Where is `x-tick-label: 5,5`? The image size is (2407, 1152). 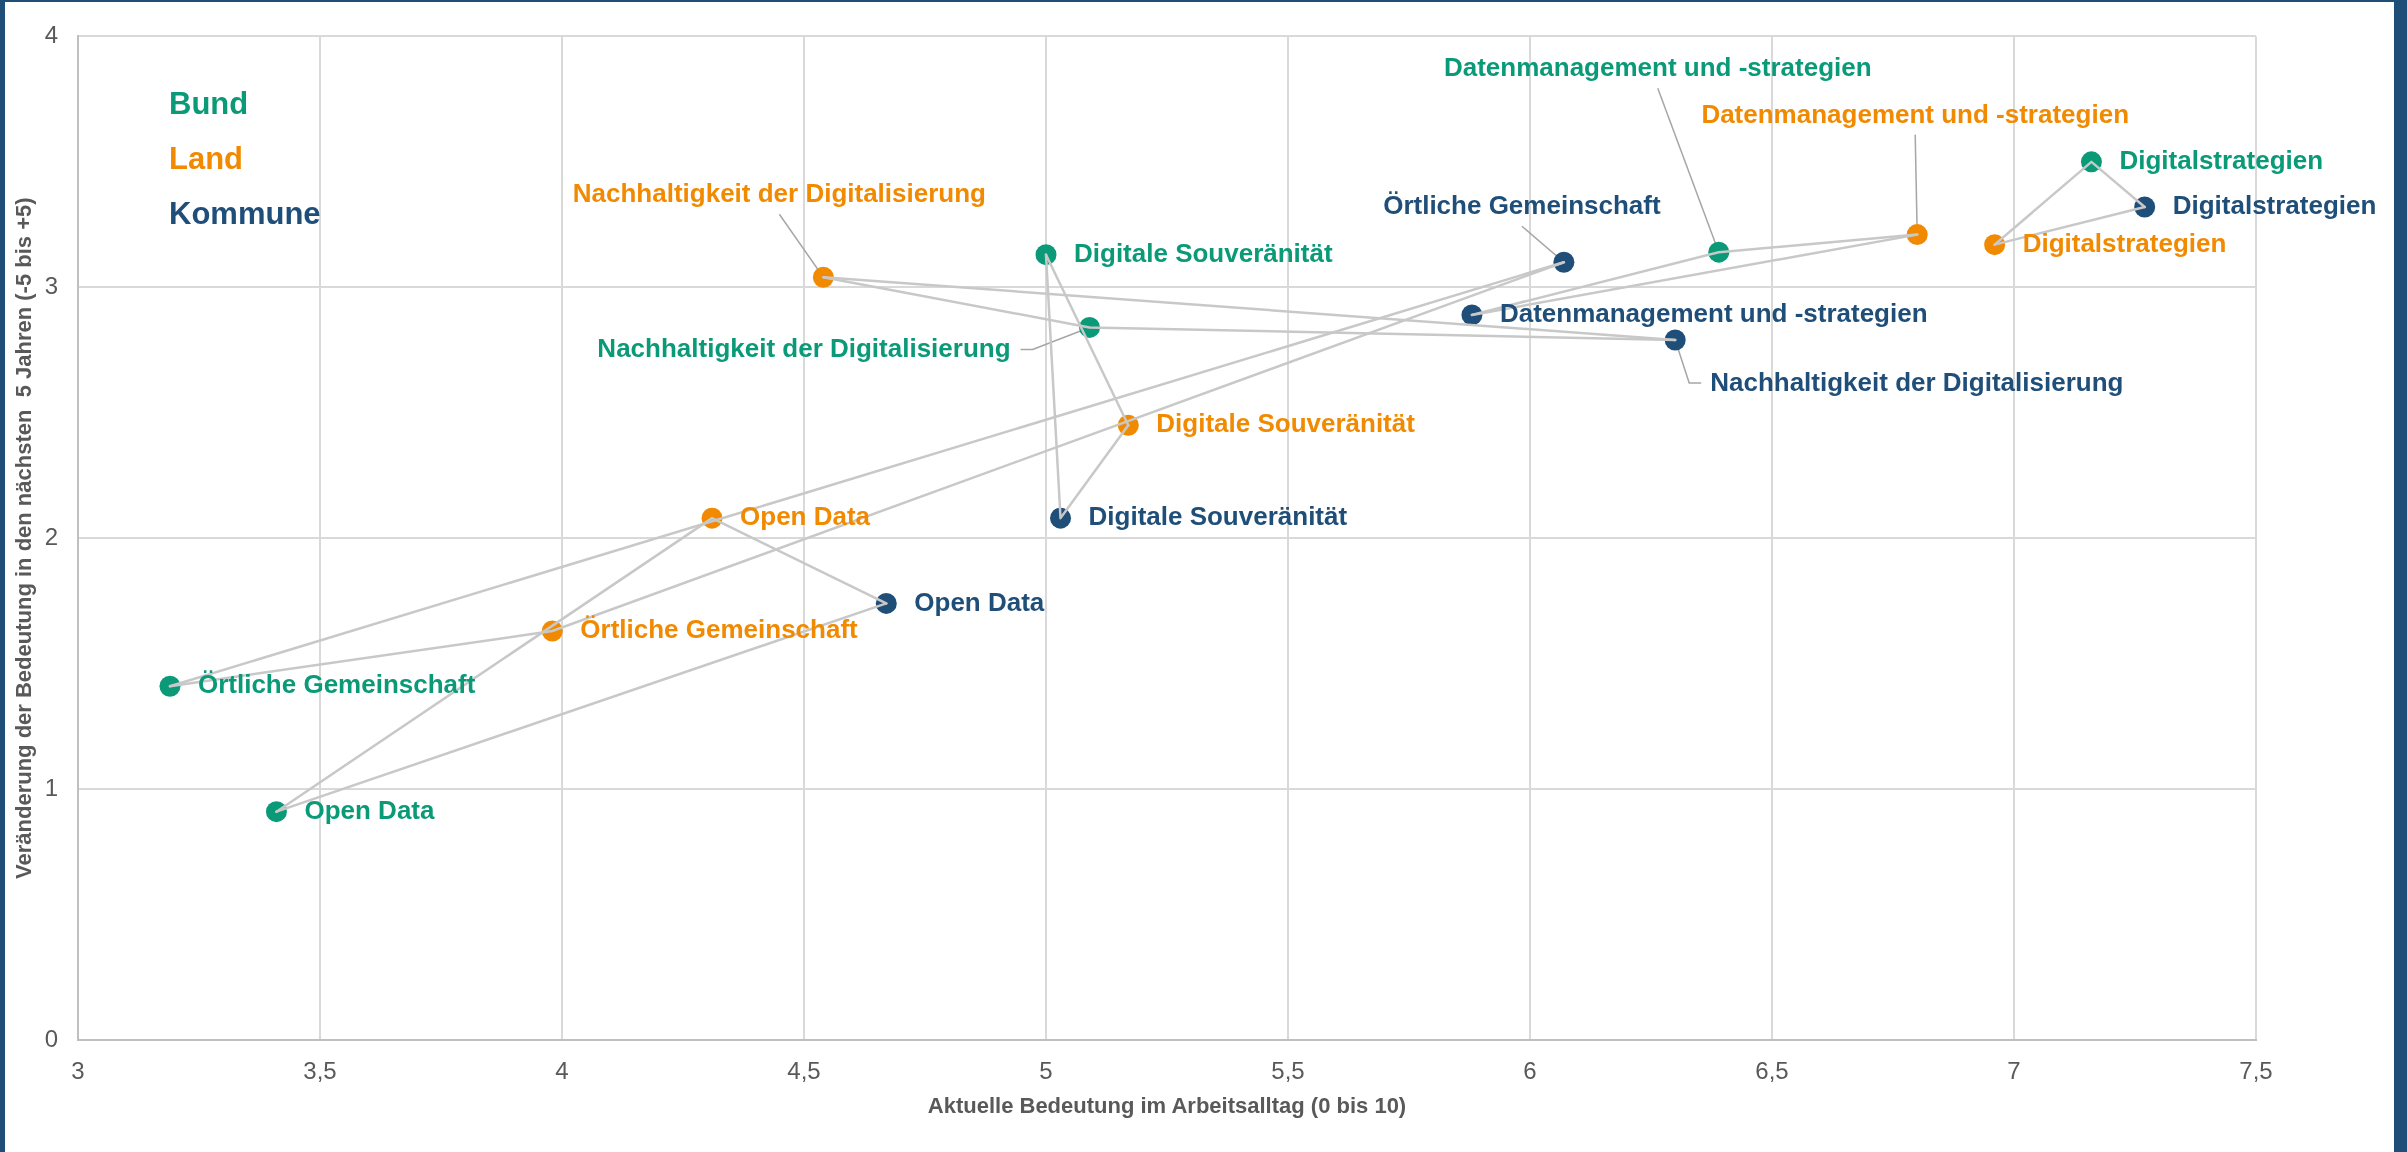
x-tick-label: 5,5 is located at coordinates (1288, 1071).